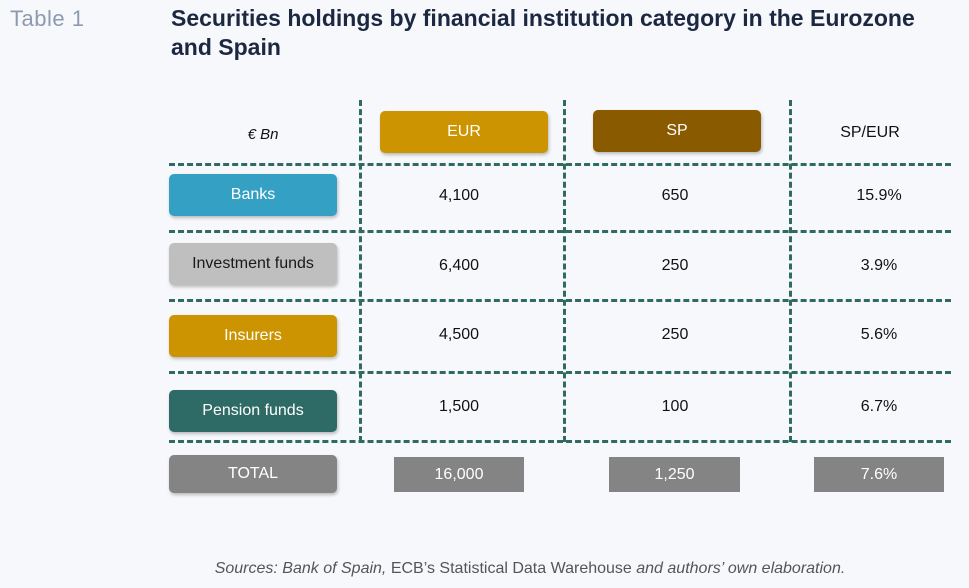 The image size is (969, 588). What do you see at coordinates (677, 131) in the screenshot?
I see `column-header-sp: SP` at bounding box center [677, 131].